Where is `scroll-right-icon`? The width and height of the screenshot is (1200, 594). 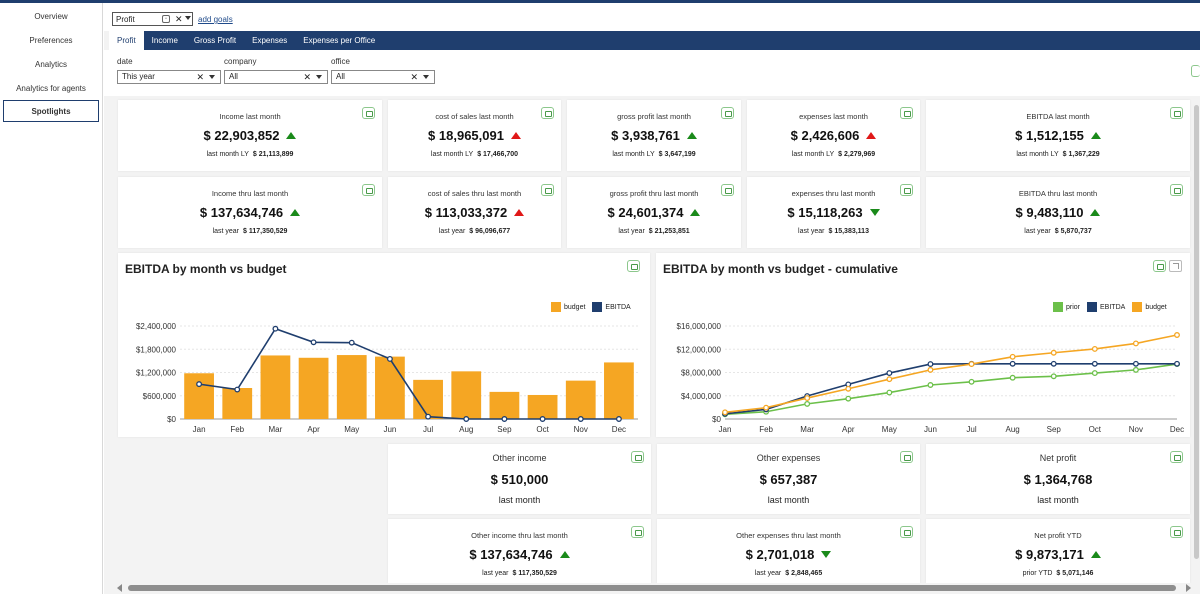
scroll-right-icon is located at coordinates (1188, 588).